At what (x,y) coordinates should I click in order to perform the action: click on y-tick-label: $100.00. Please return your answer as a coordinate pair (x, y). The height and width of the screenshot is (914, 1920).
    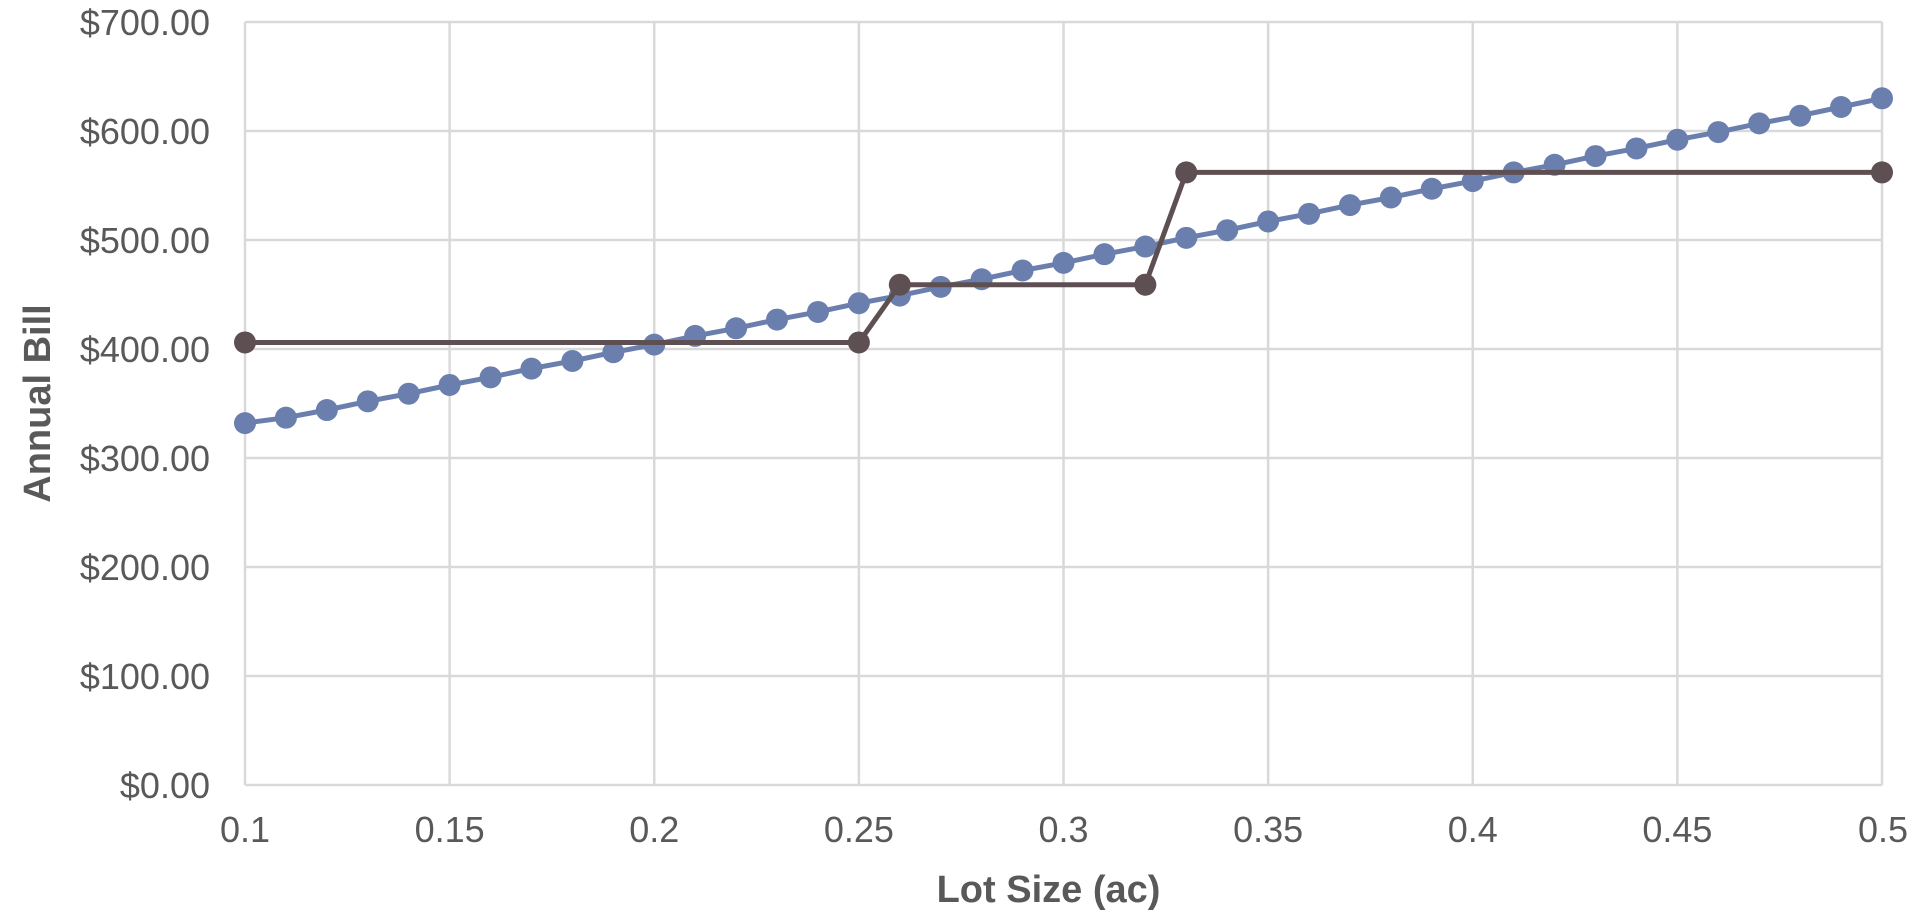
    Looking at the image, I should click on (145, 676).